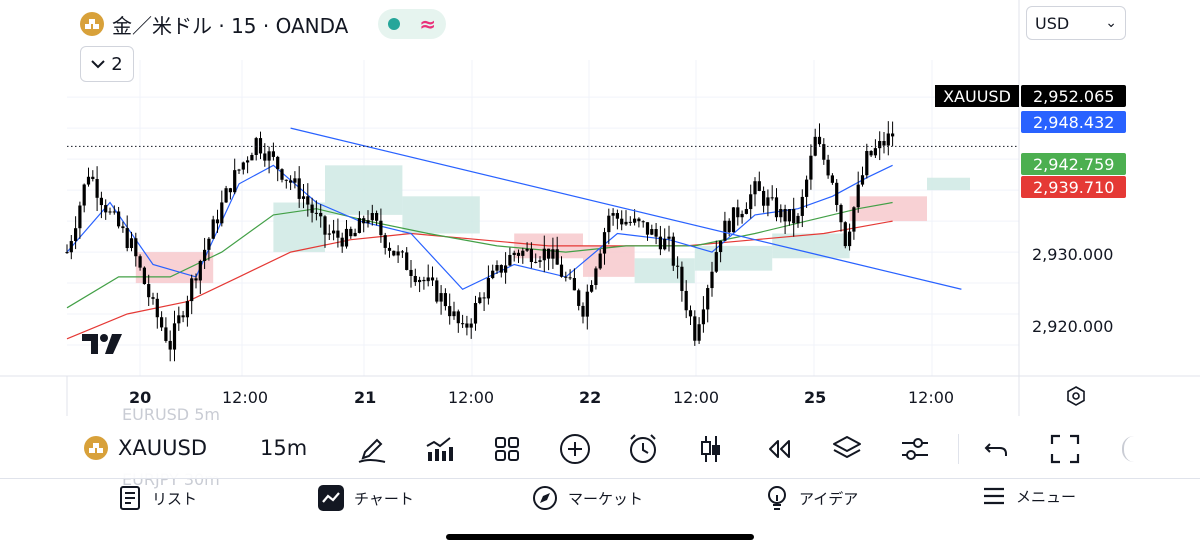  What do you see at coordinates (1076, 23) in the screenshot?
I see `currency-selector: USD ⌄` at bounding box center [1076, 23].